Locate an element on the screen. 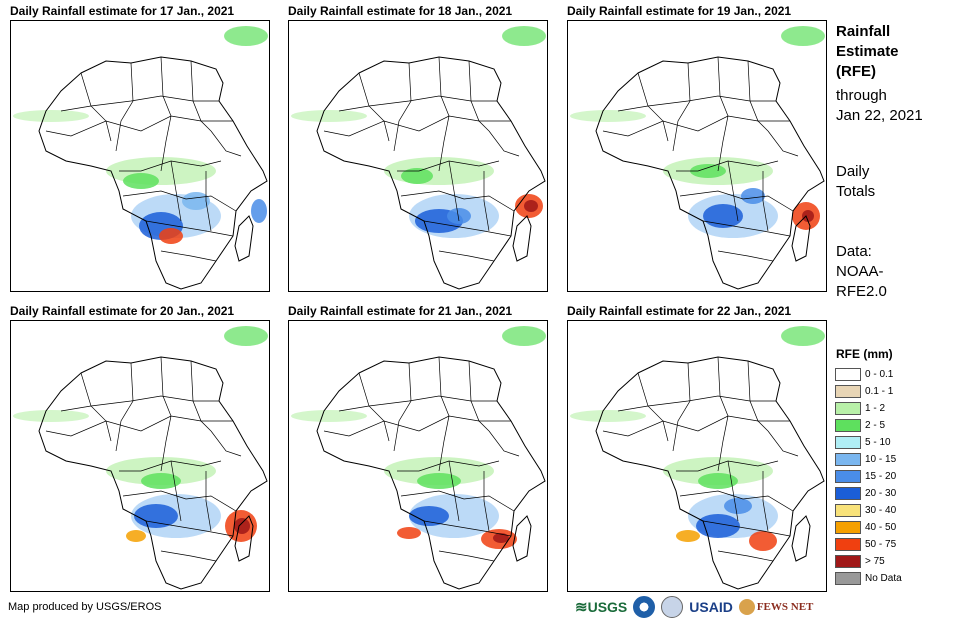 The image size is (967, 626). legend-label: 5 - 10 is located at coordinates (878, 442).